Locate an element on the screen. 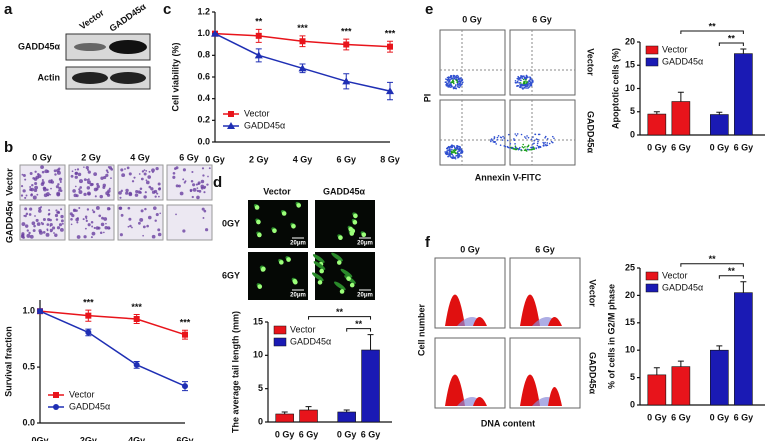 This screenshot has width=780, height=441. bracket is located at coordinates (731, 277).